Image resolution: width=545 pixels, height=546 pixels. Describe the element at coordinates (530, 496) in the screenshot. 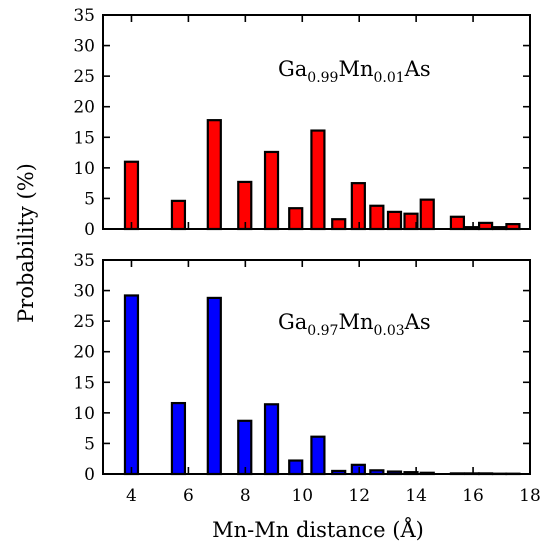

I see `x-tick-label: 18` at that location.